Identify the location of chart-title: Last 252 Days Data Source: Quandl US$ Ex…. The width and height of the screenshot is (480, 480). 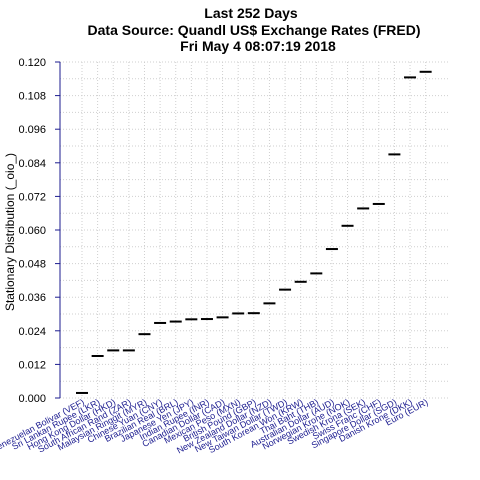
(254, 29).